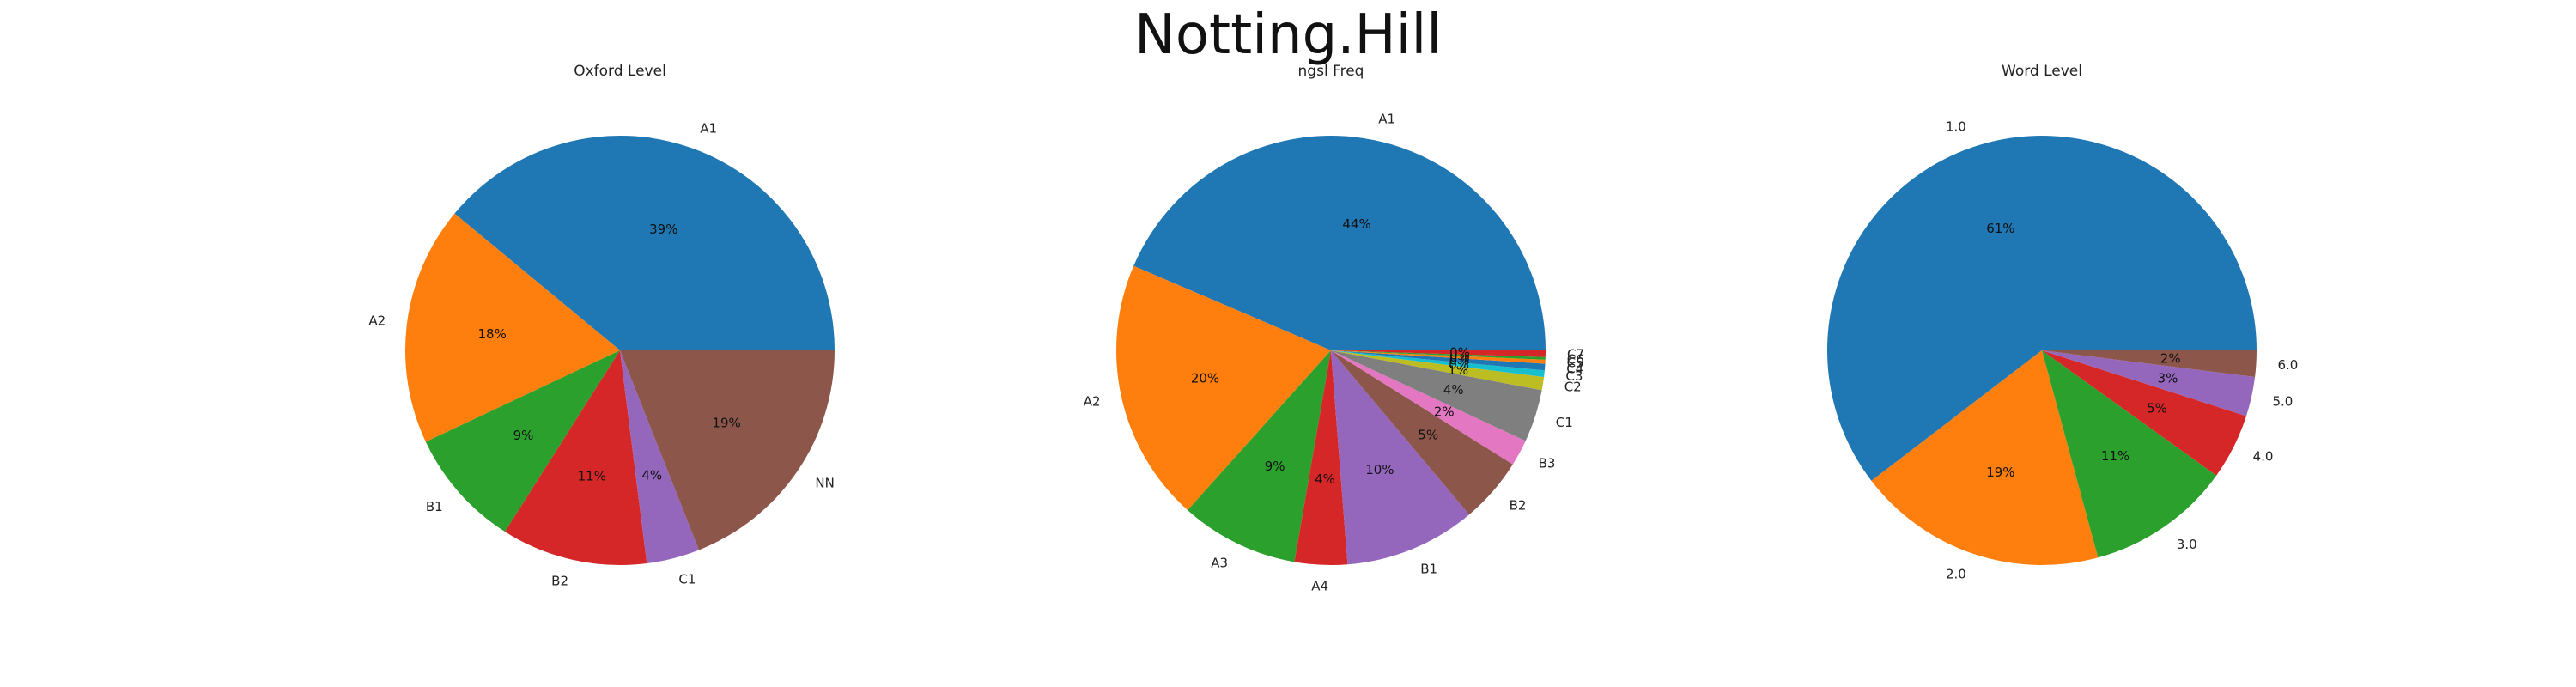  I want to click on slice-label: 3.0, so click(2187, 544).